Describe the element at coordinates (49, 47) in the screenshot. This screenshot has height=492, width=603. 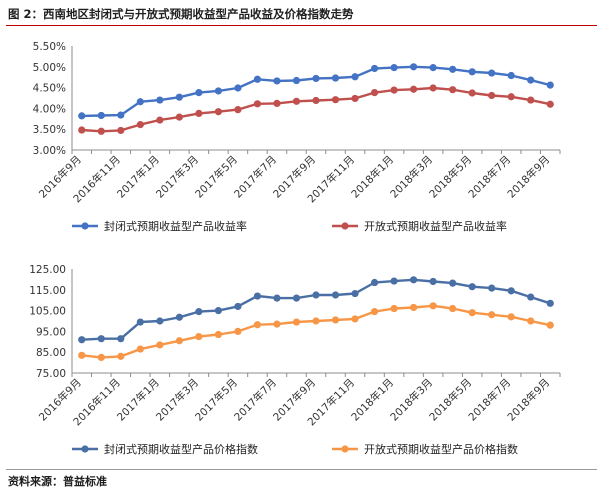
I see `y-tick-label: 5.50%` at that location.